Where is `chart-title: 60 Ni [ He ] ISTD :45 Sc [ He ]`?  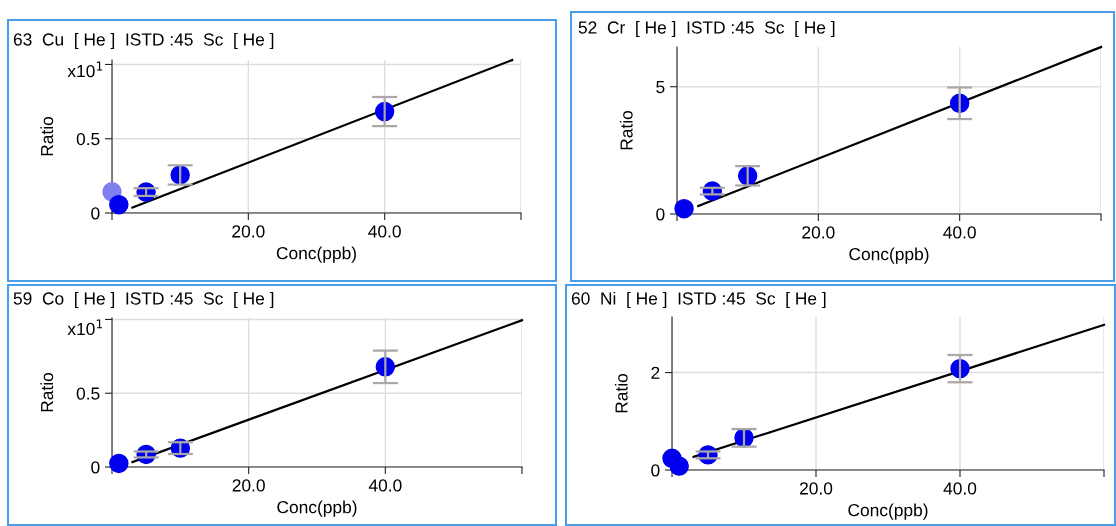
chart-title: 60 Ni [ He ] ISTD :45 Sc [ He ] is located at coordinates (698, 300).